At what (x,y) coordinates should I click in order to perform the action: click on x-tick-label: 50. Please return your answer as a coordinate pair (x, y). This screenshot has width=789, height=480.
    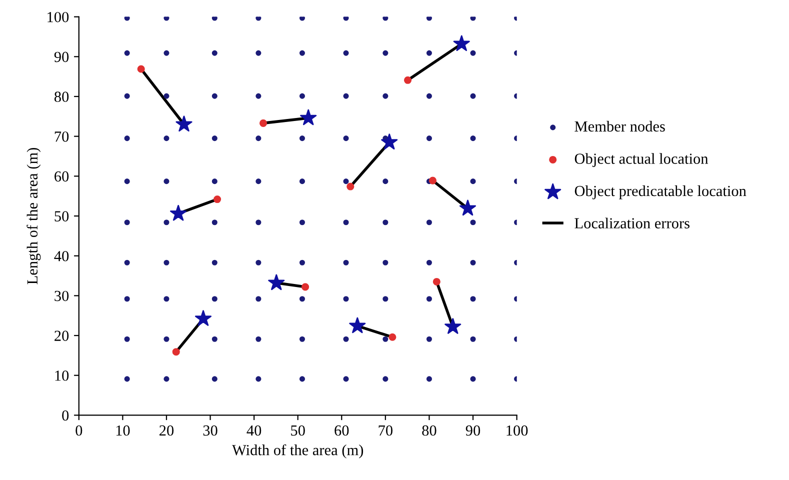
    Looking at the image, I should click on (298, 430).